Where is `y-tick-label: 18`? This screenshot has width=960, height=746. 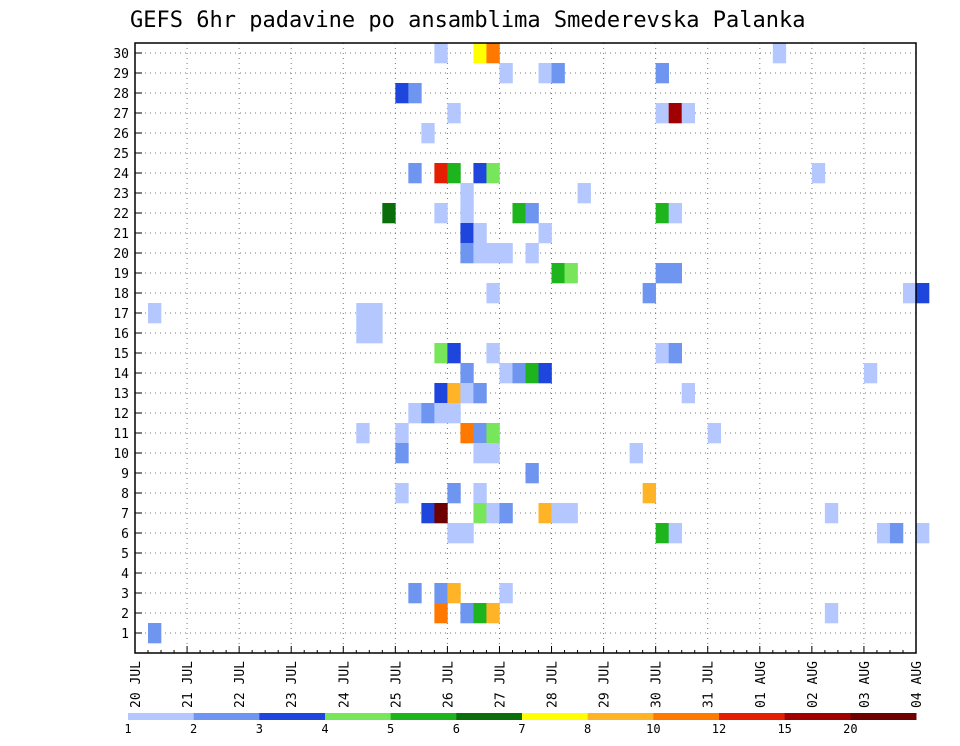 y-tick-label: 18 is located at coordinates (121, 294).